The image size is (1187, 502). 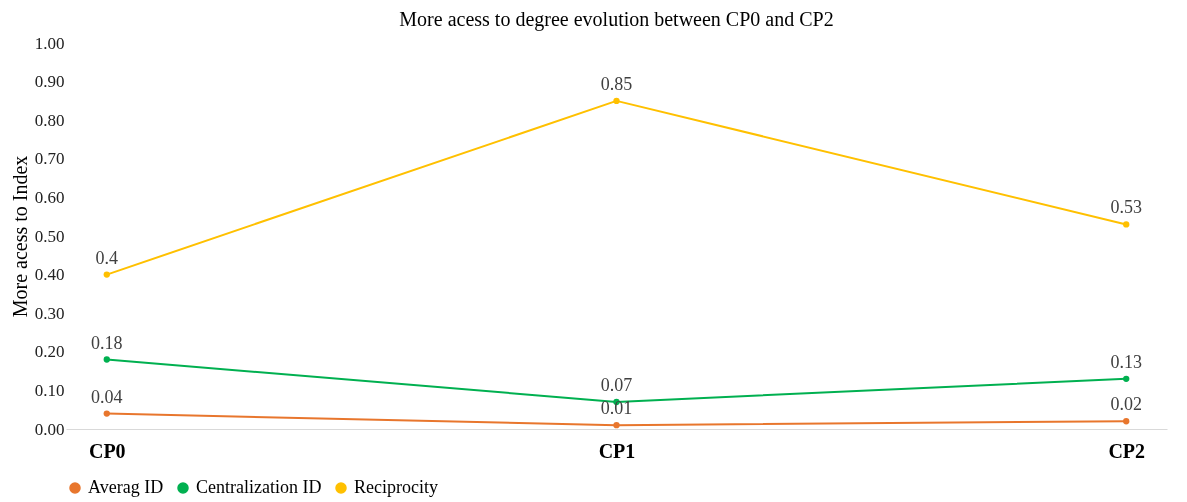 What do you see at coordinates (617, 450) in the screenshot?
I see `x-tick-label: CP1` at bounding box center [617, 450].